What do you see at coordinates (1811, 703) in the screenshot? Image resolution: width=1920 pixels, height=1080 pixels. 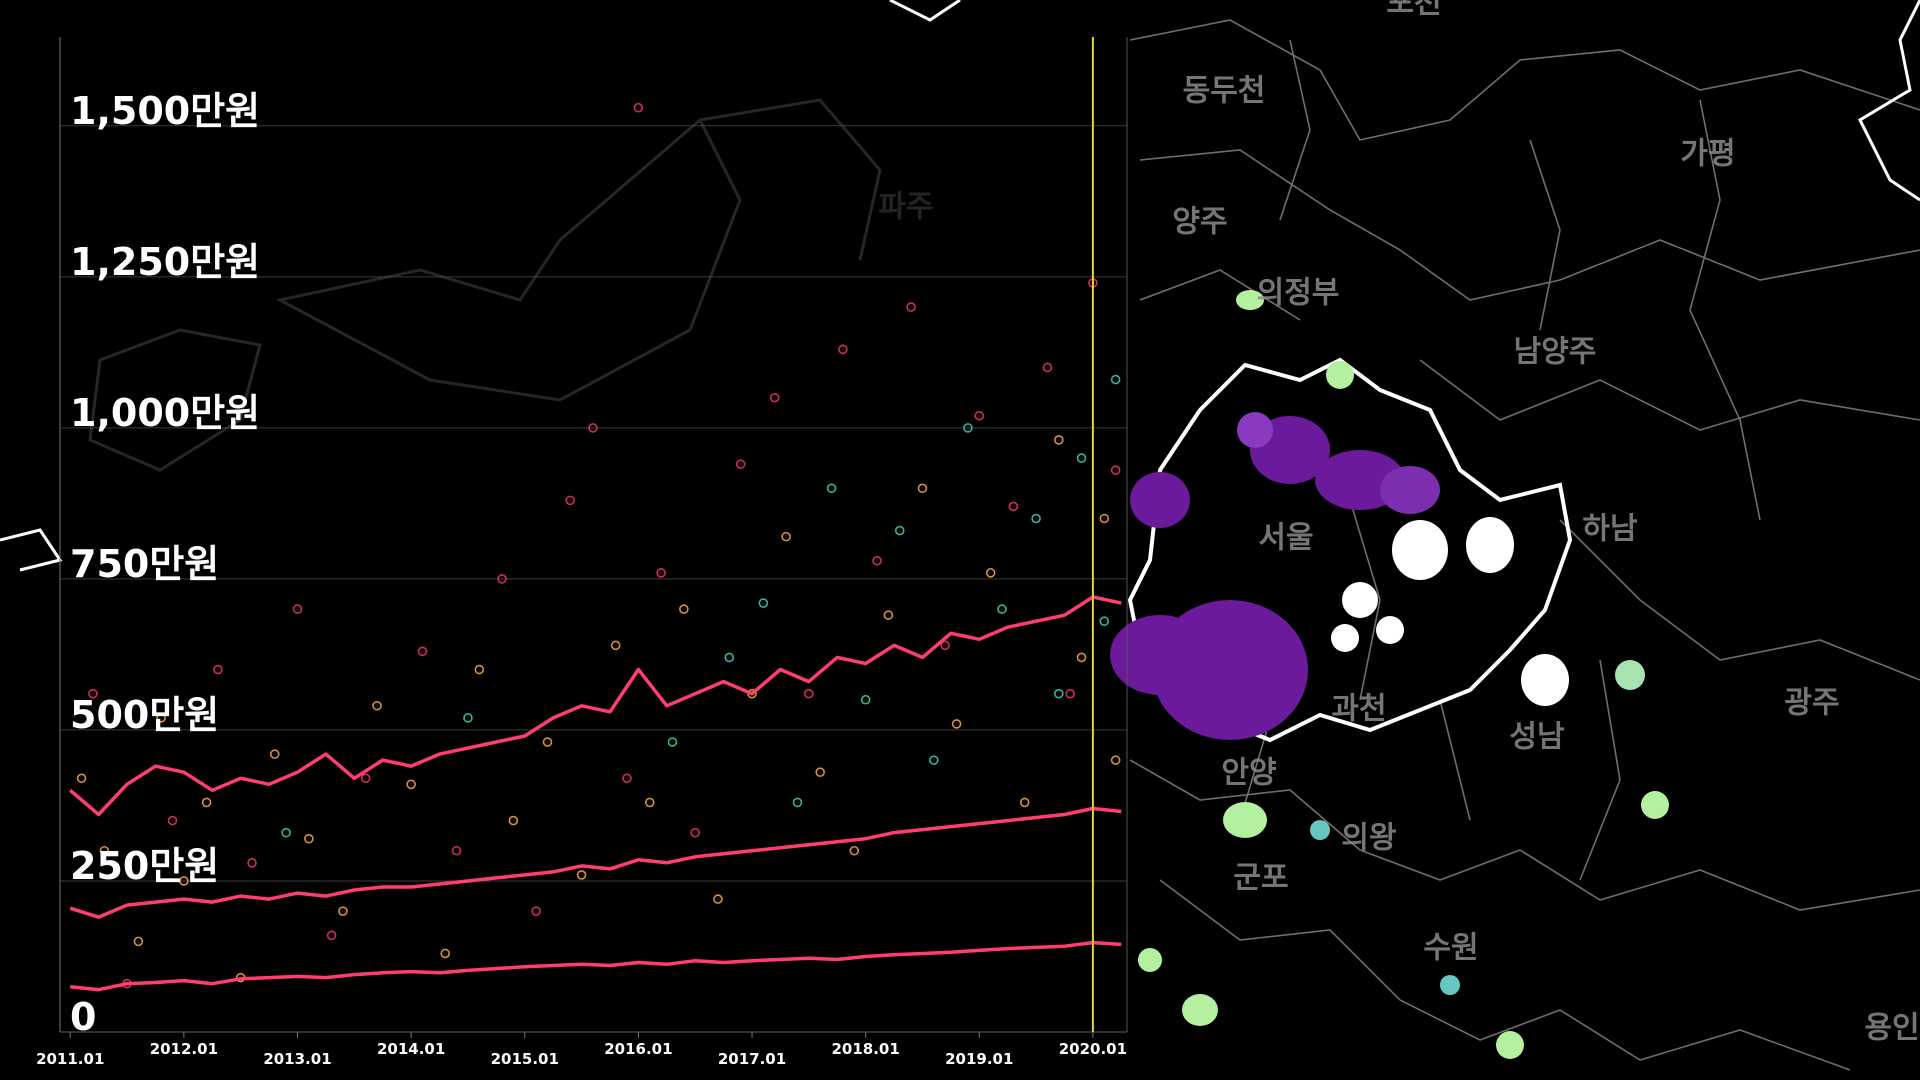 I see `map-label: 광주` at bounding box center [1811, 703].